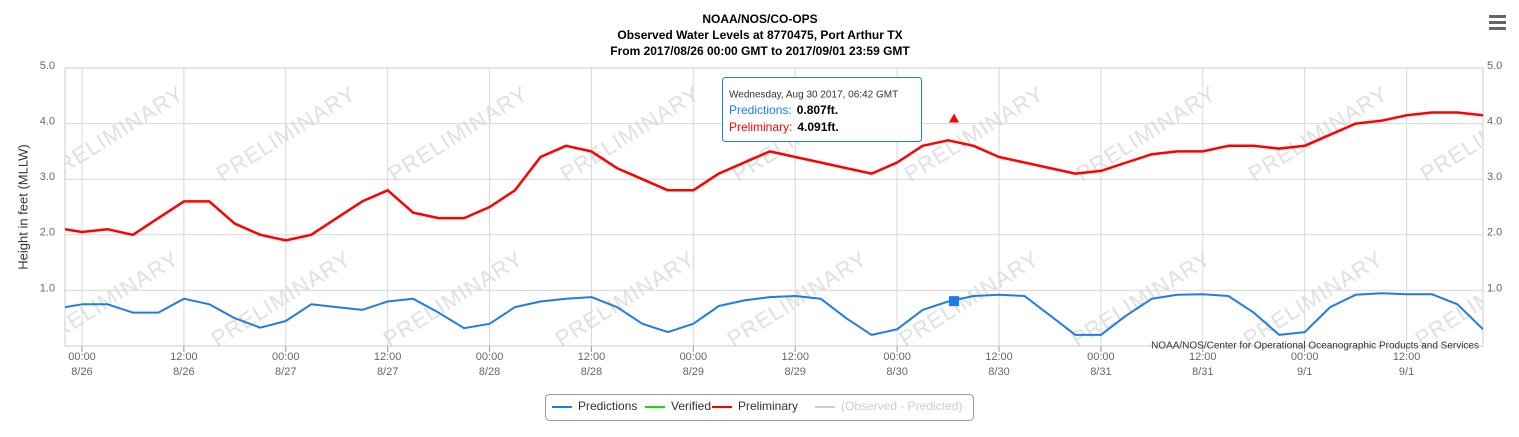 The width and height of the screenshot is (1519, 437). Describe the element at coordinates (768, 406) in the screenshot. I see `legend-label: Preliminary` at that location.